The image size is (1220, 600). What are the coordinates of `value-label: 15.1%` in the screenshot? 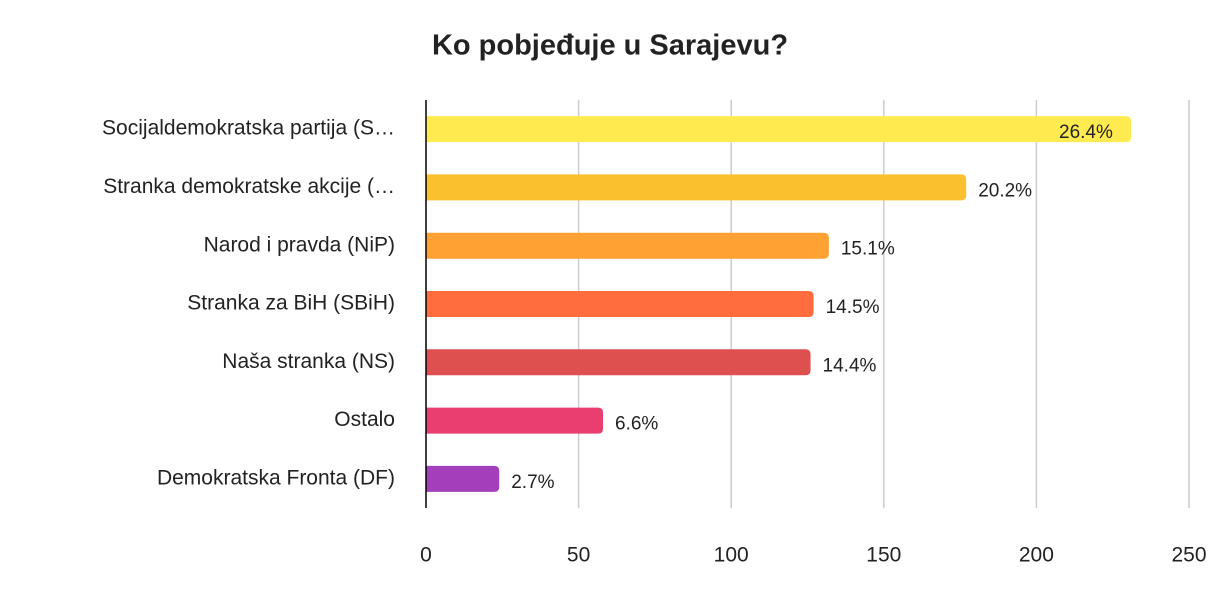 It's located at (868, 249).